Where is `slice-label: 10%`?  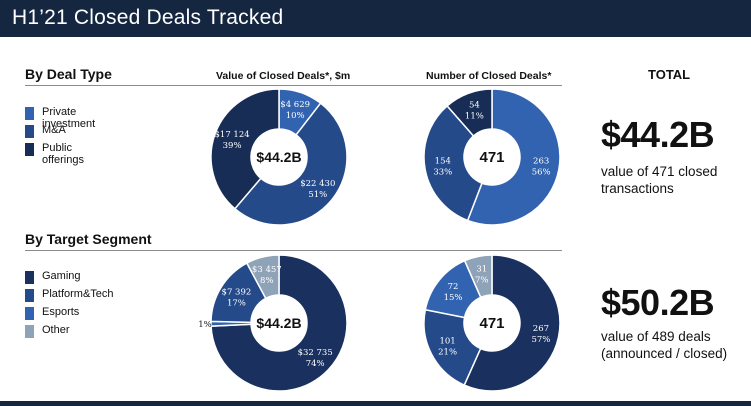
slice-label: 10% is located at coordinates (295, 116).